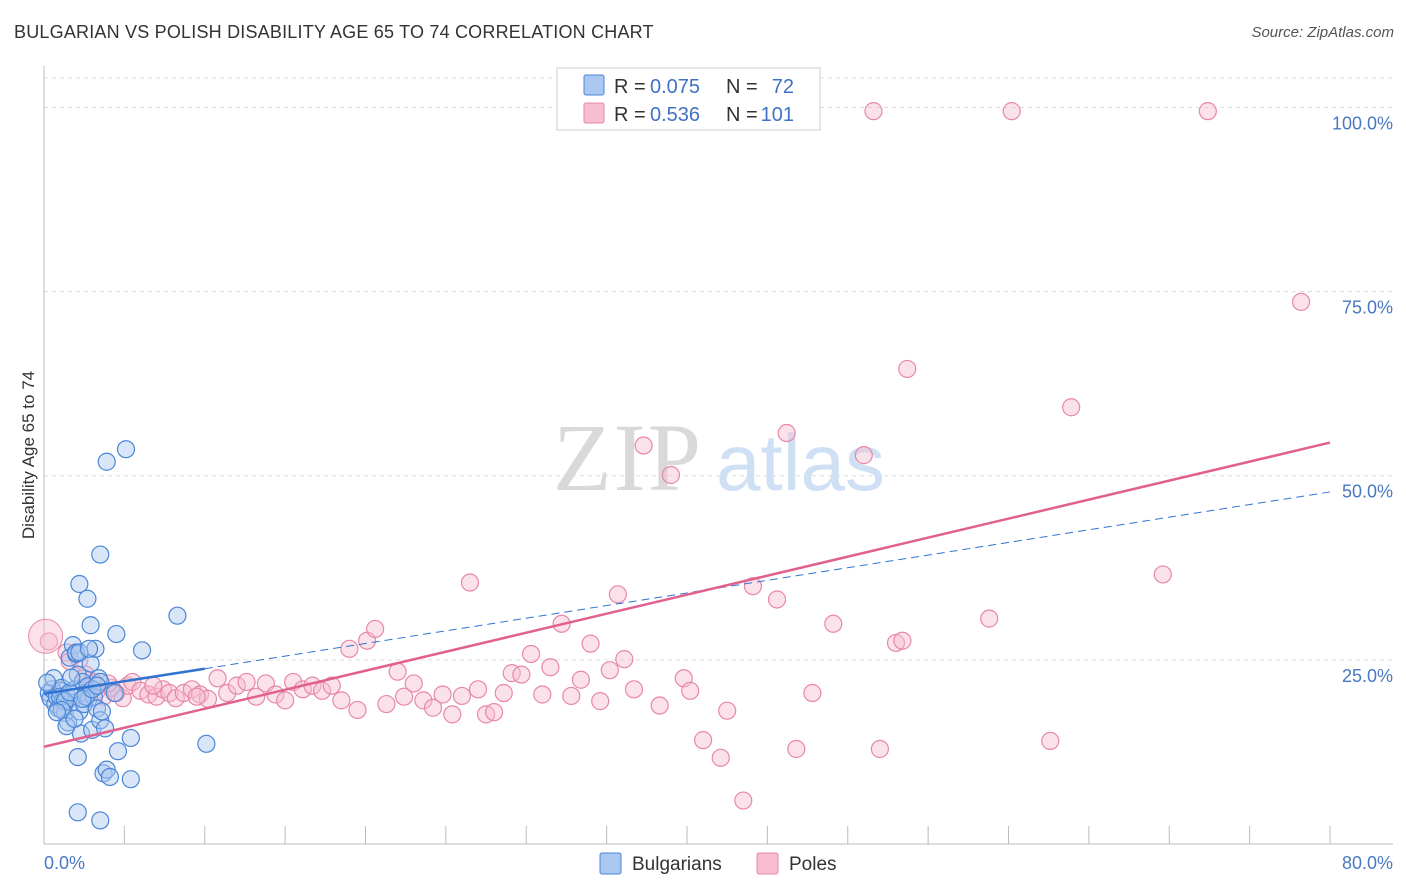 This screenshot has width=1406, height=892. I want to click on legend-n-value-poles: 101, so click(777, 115).